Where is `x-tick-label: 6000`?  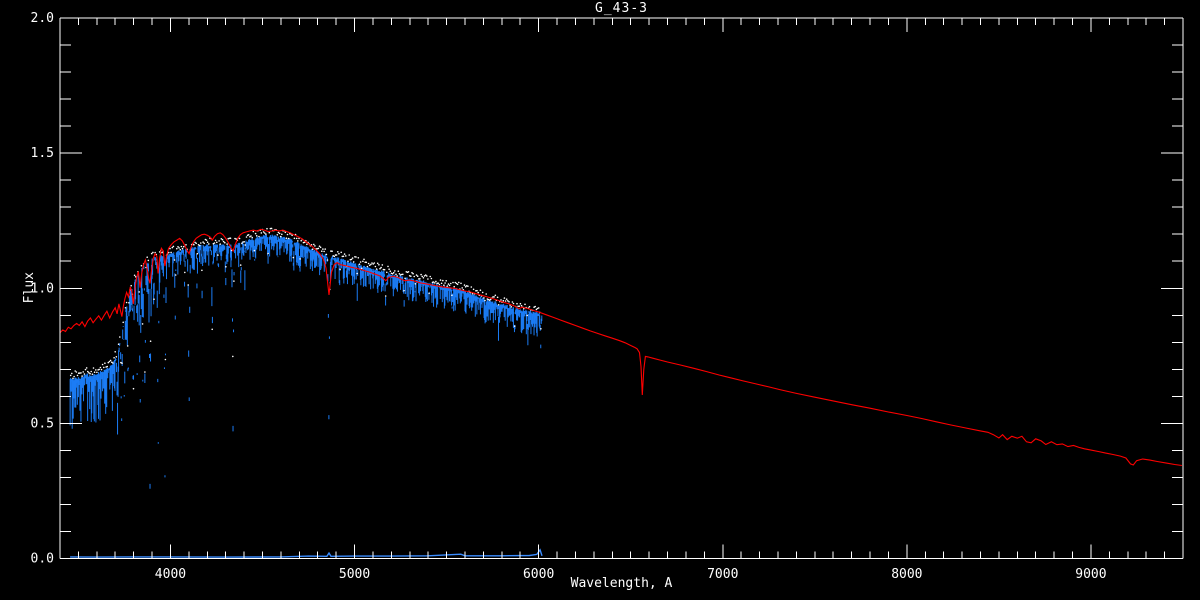 x-tick-label: 6000 is located at coordinates (538, 574).